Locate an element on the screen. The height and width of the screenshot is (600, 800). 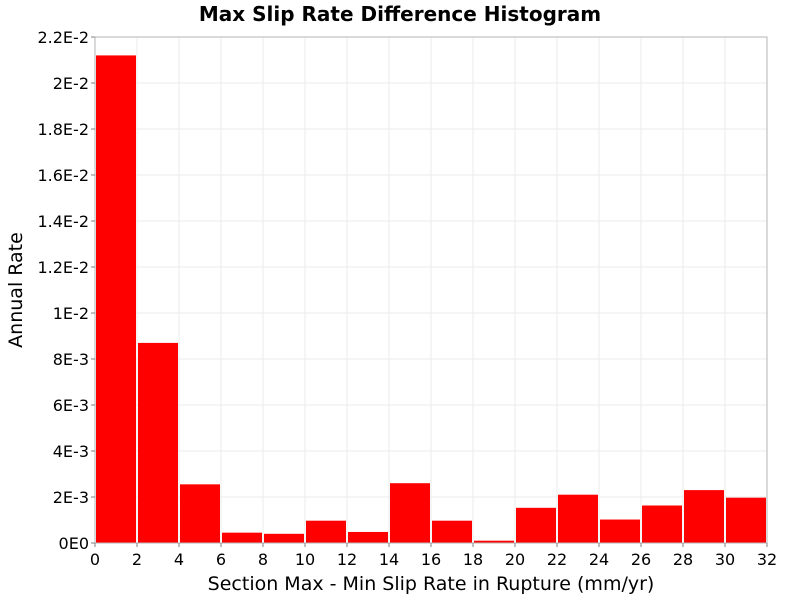
x-tick-label-15: 30 is located at coordinates (725, 559).